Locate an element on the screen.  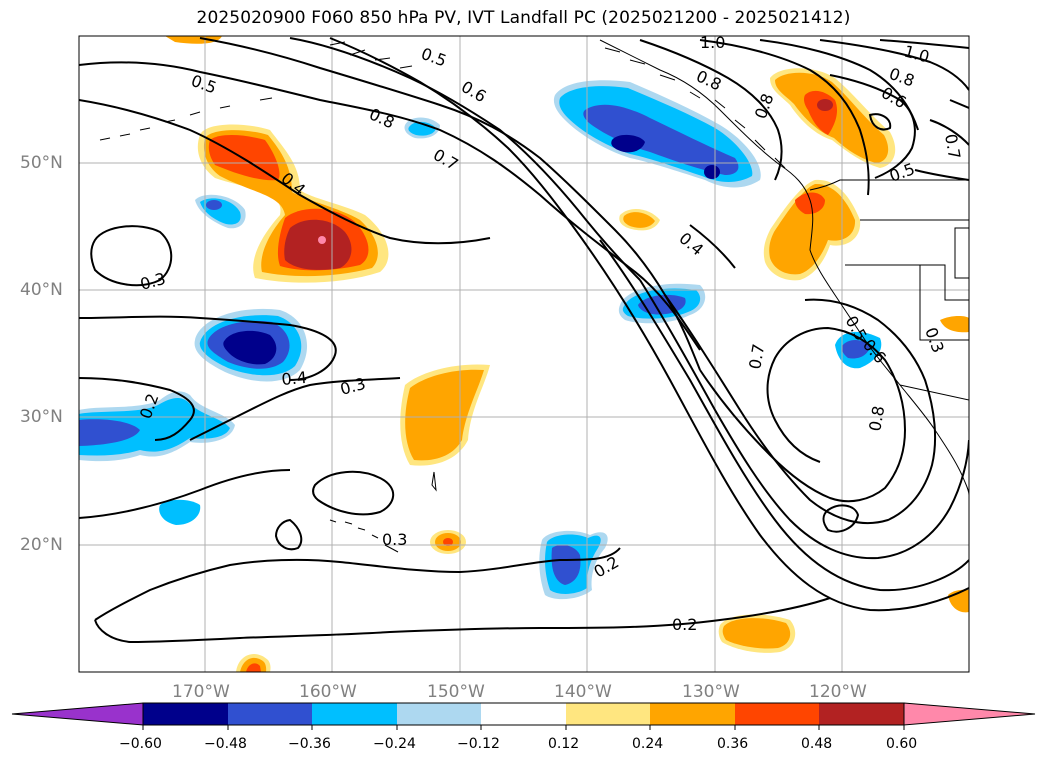
colorbar is located at coordinates (523, 716).